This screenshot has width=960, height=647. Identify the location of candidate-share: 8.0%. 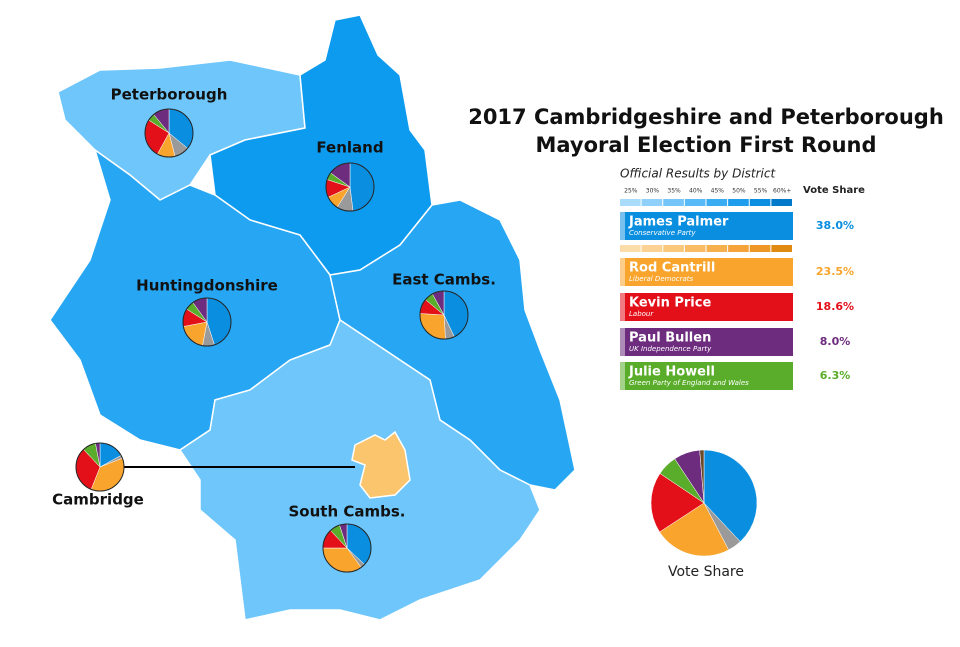
(835, 341).